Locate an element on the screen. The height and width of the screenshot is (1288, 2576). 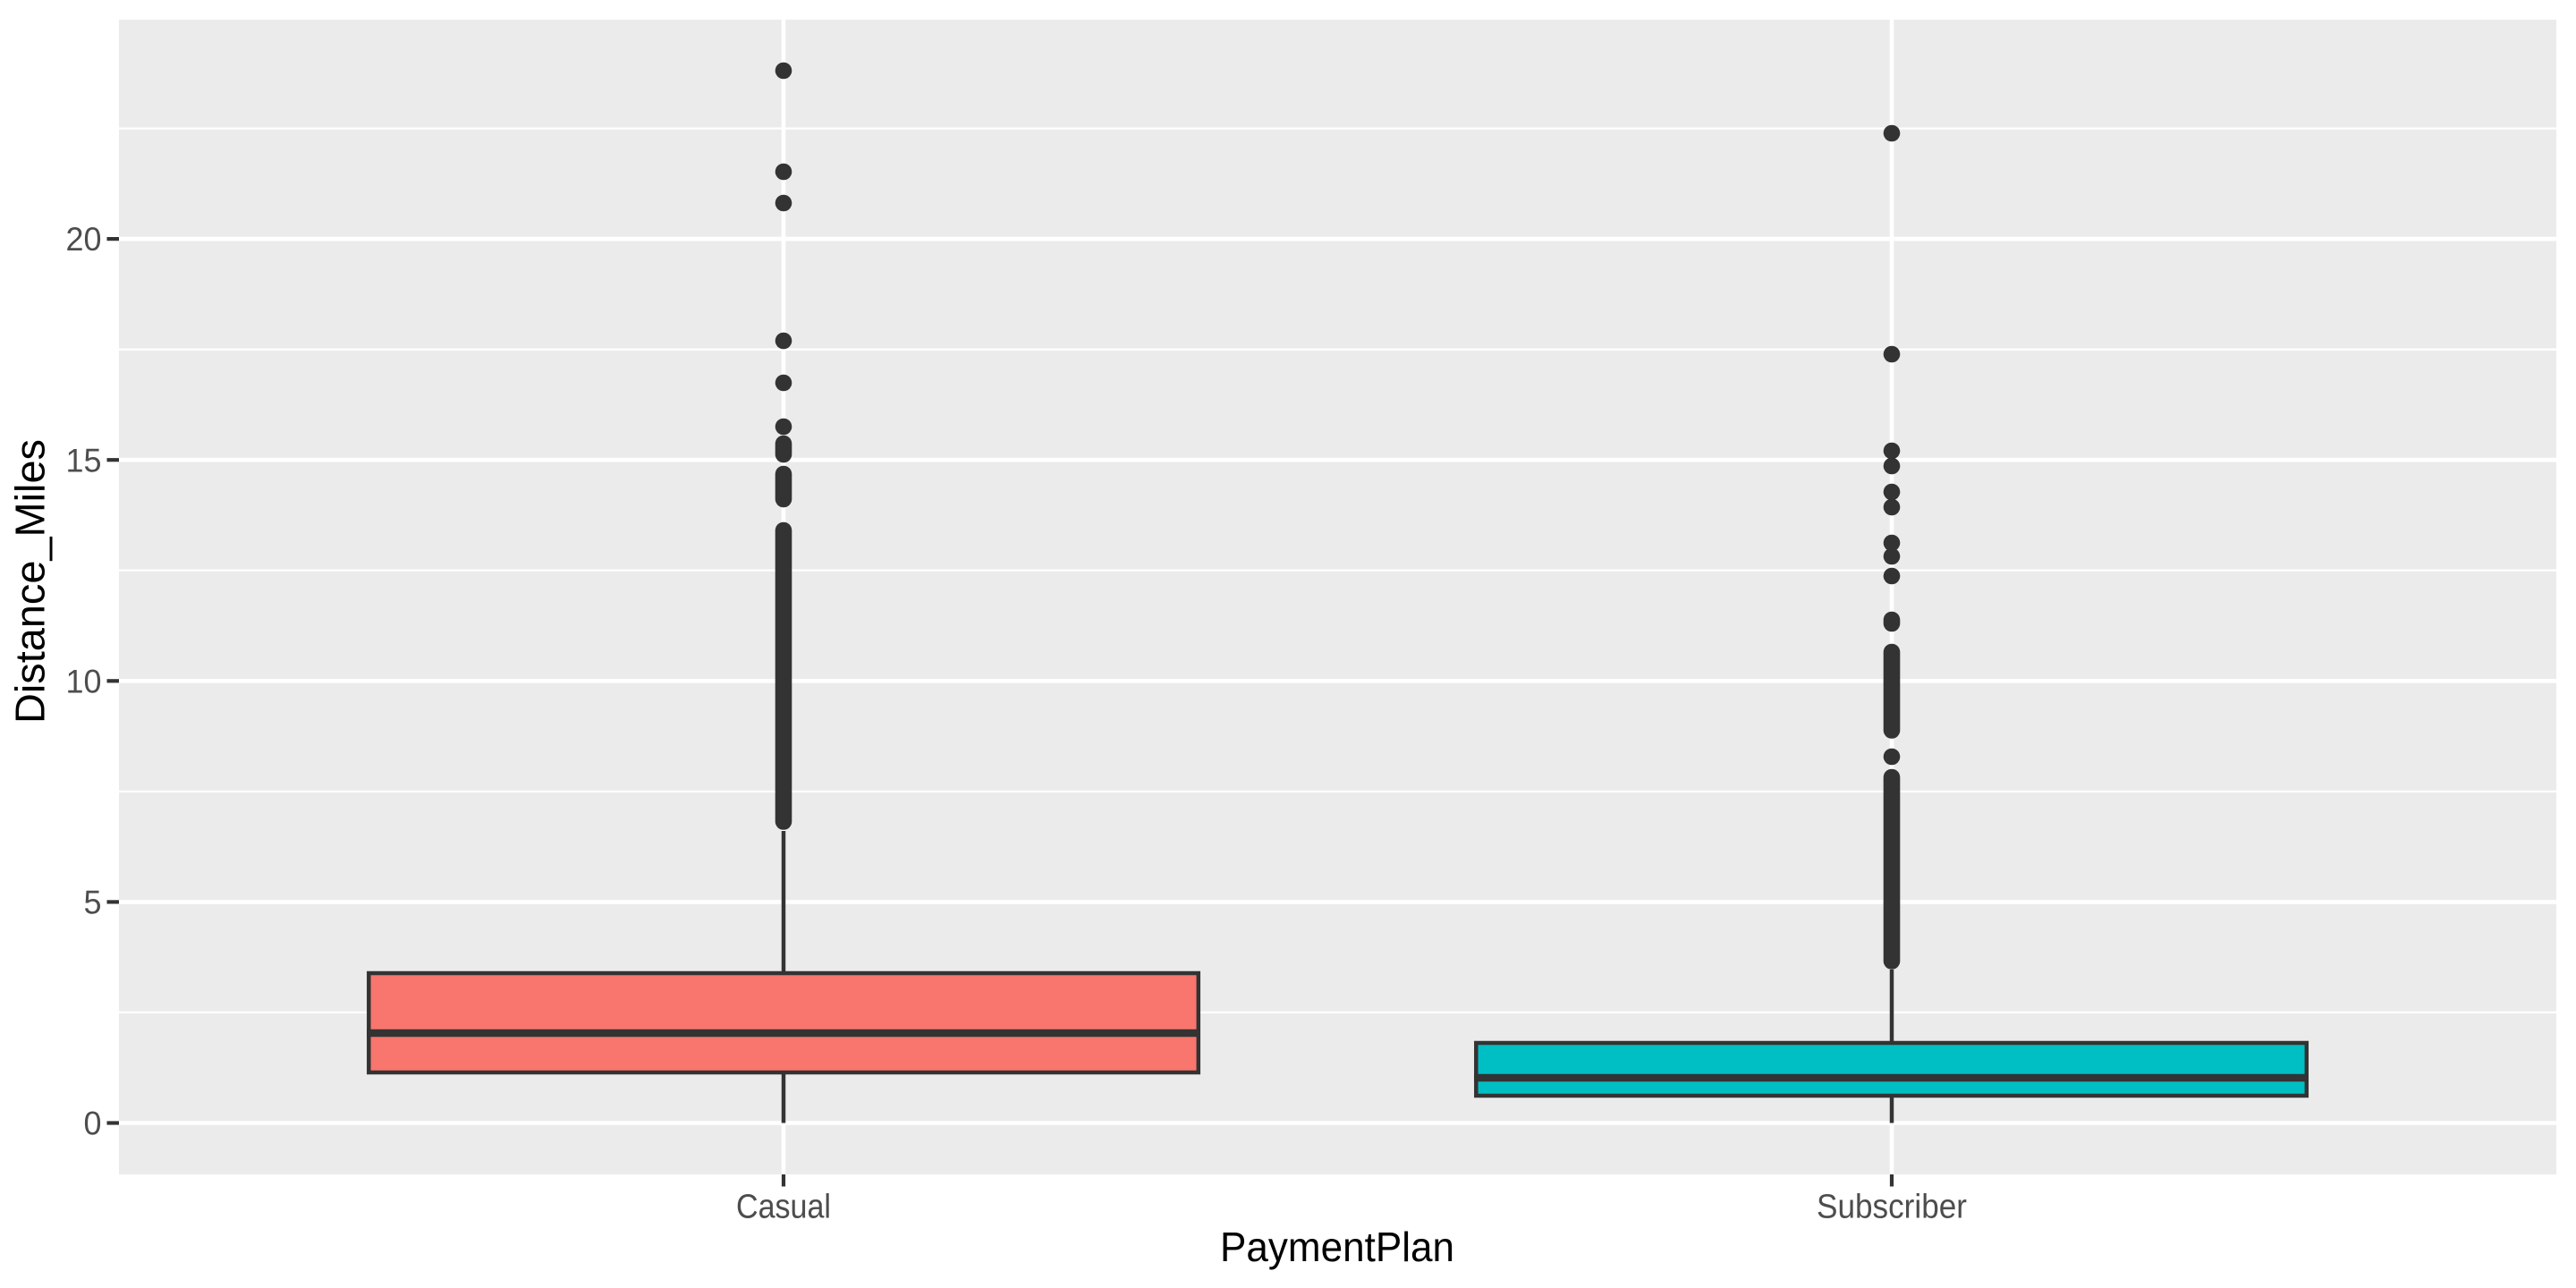
svg-text: 20 is located at coordinates (84, 239).